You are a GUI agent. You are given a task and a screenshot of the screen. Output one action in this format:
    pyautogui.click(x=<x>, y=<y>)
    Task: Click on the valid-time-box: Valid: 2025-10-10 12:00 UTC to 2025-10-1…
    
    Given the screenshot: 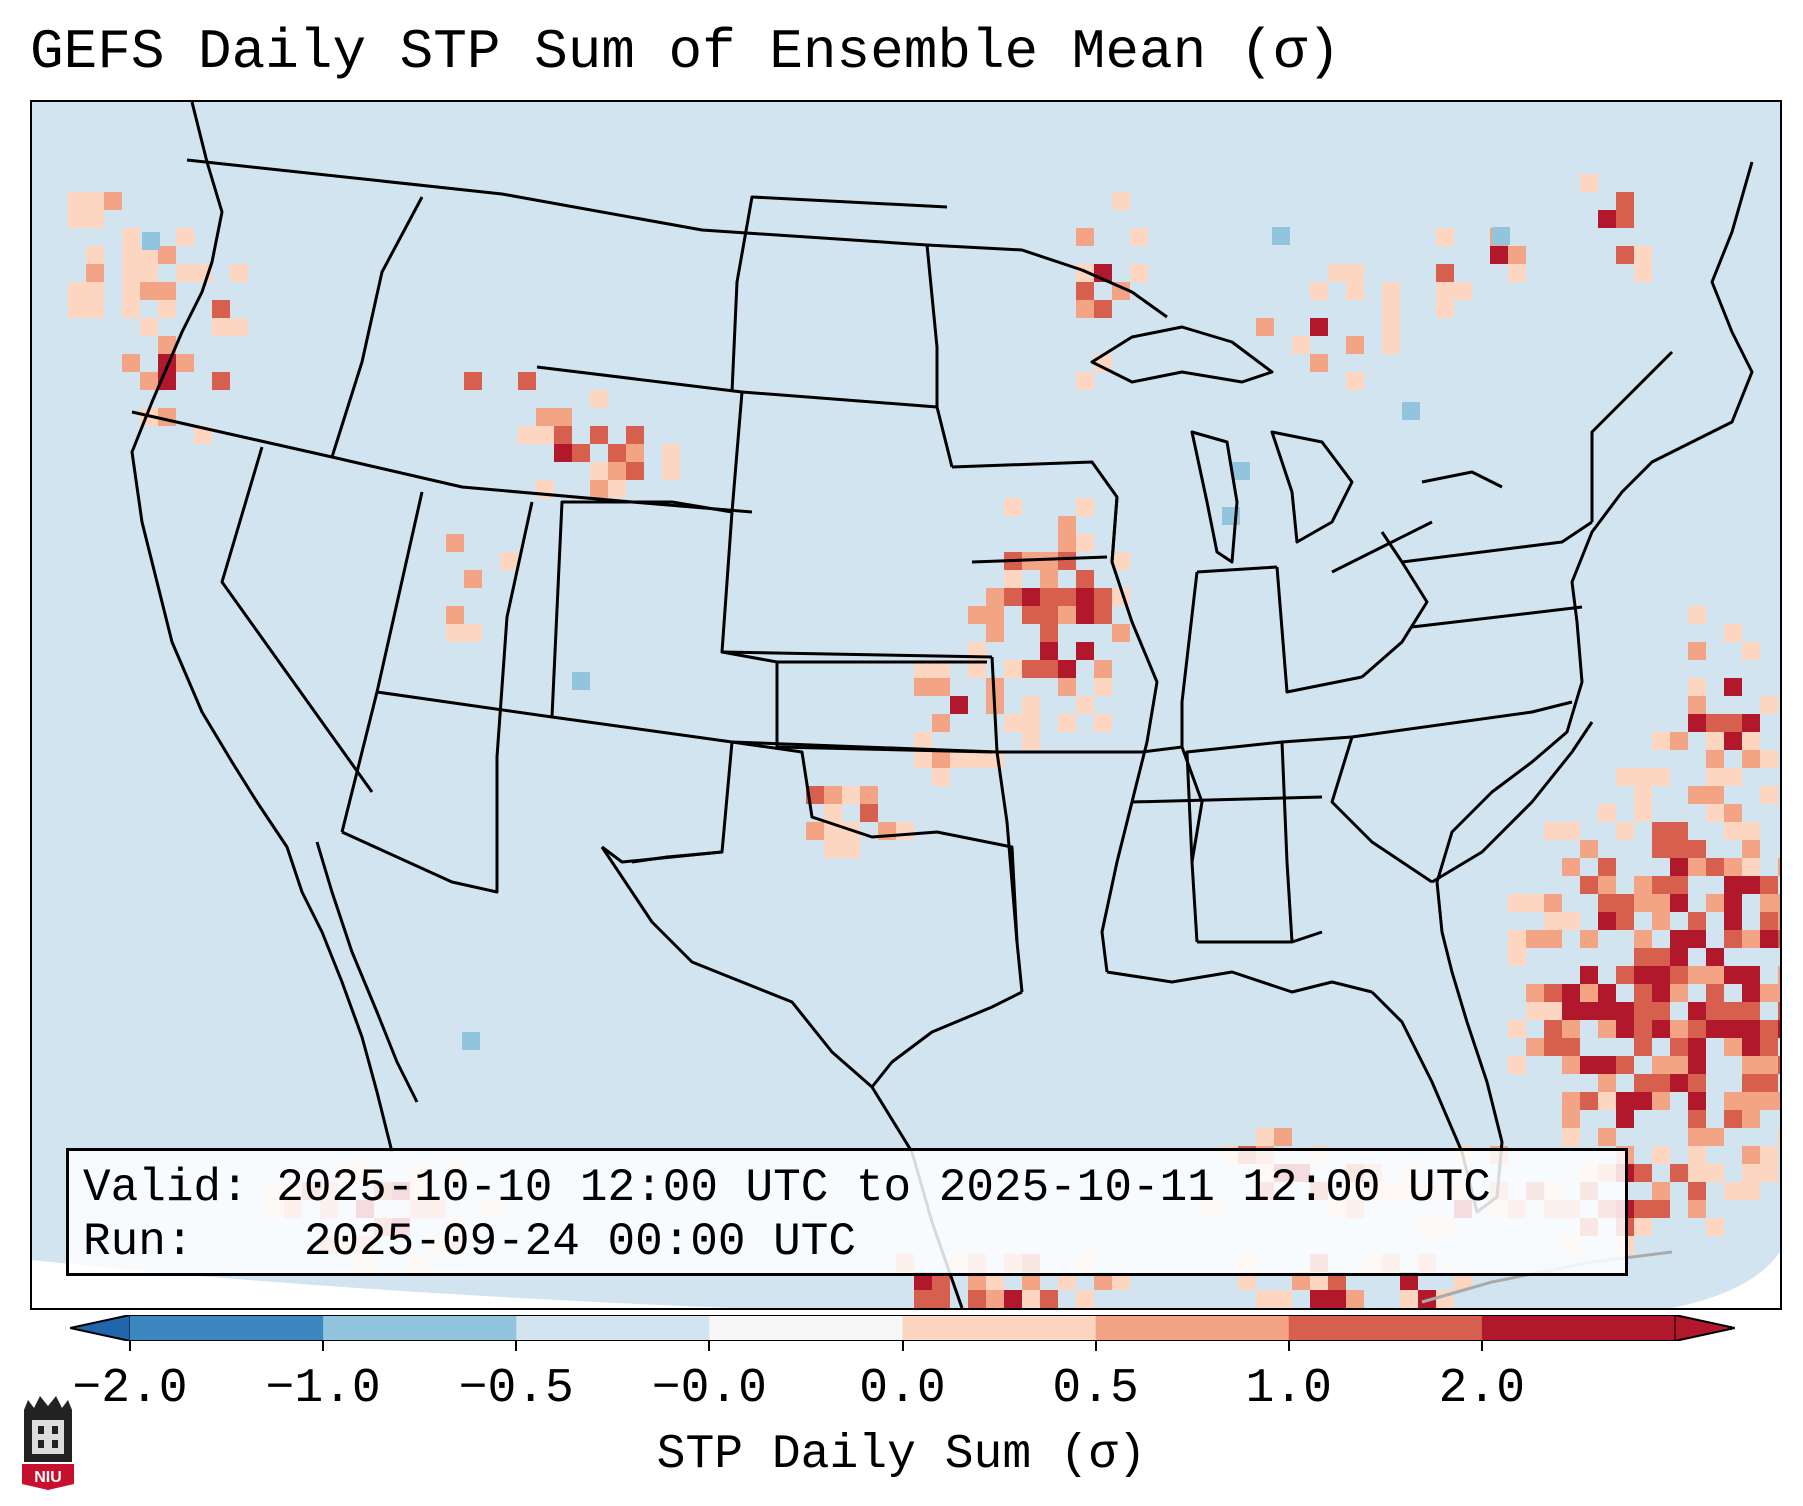 What is the action you would take?
    pyautogui.click(x=847, y=1212)
    